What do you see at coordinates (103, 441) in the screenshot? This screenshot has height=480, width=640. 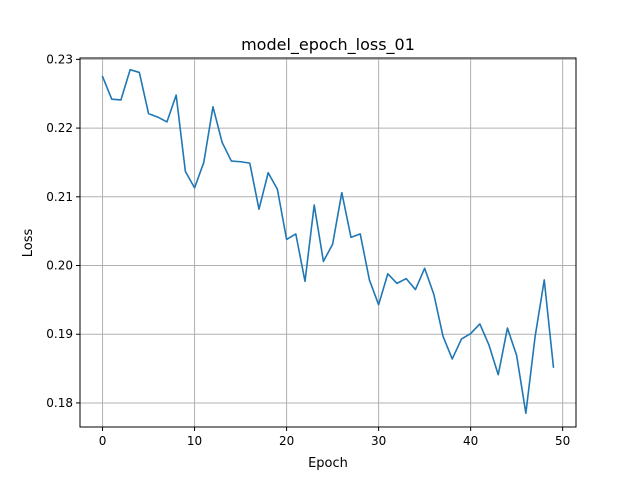 I see `x-tick-label: 0` at bounding box center [103, 441].